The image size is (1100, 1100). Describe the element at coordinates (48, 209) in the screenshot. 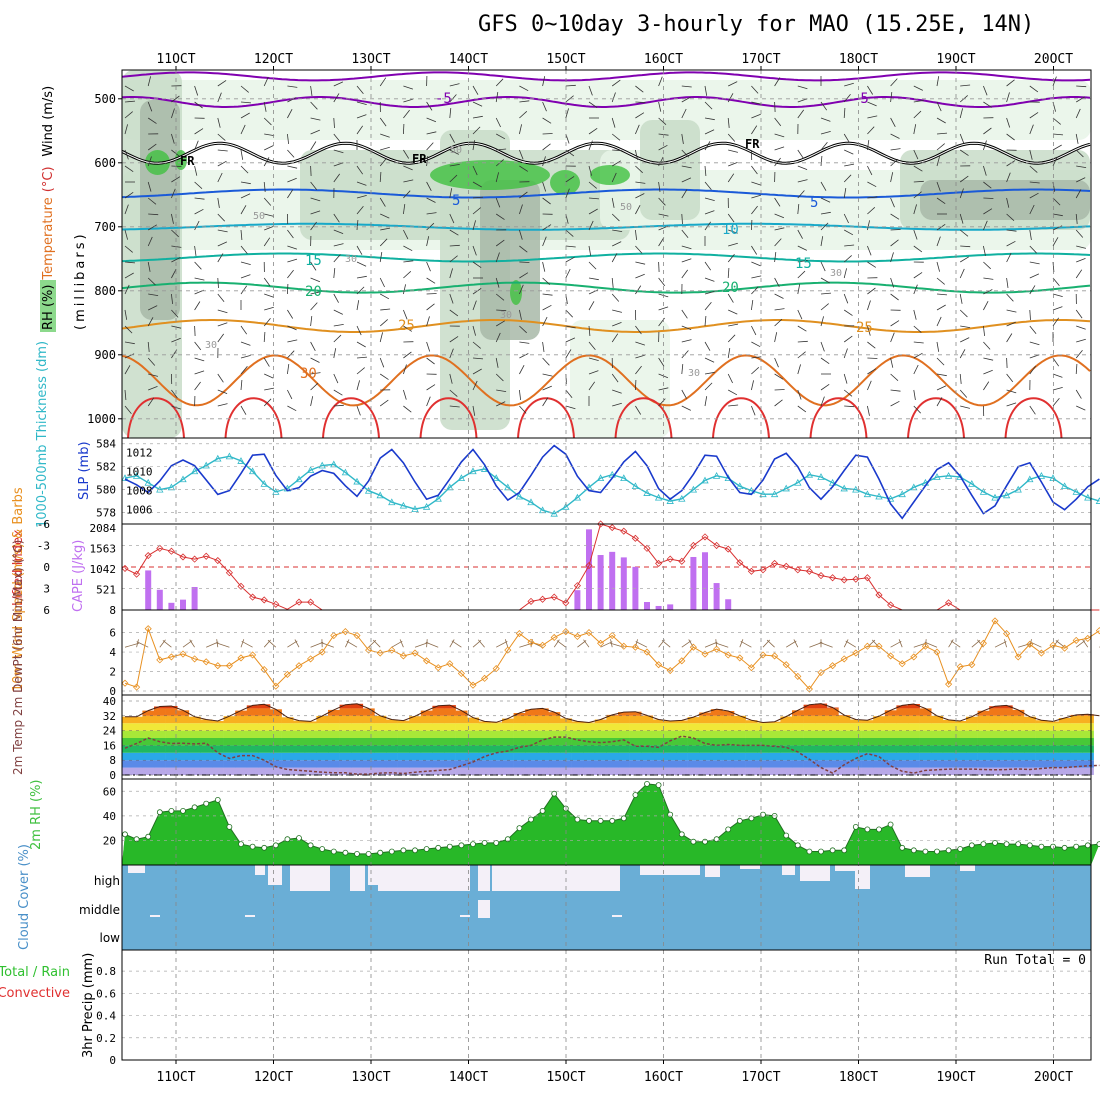

I see `upper-ylabel: RH (%)Temperature(°C)Wind (m/s)` at that location.